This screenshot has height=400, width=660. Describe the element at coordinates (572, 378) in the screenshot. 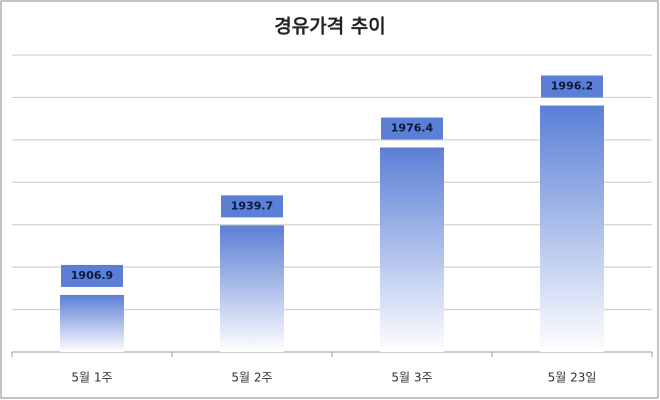

I see `x-tick-label: 5월 23일` at that location.